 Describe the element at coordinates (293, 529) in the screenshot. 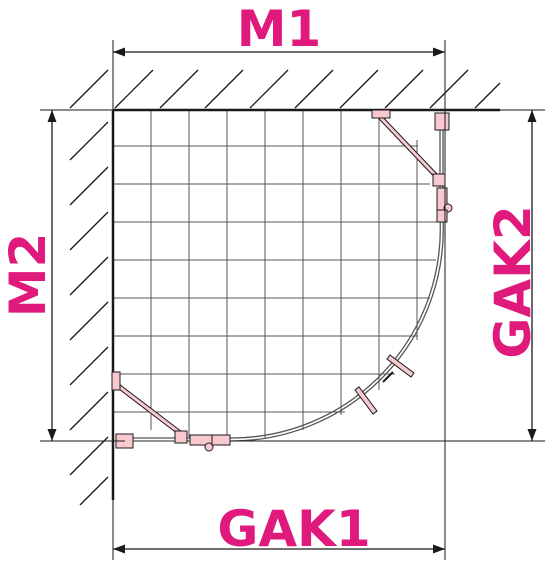

I see `label-gak1: GAK1` at that location.